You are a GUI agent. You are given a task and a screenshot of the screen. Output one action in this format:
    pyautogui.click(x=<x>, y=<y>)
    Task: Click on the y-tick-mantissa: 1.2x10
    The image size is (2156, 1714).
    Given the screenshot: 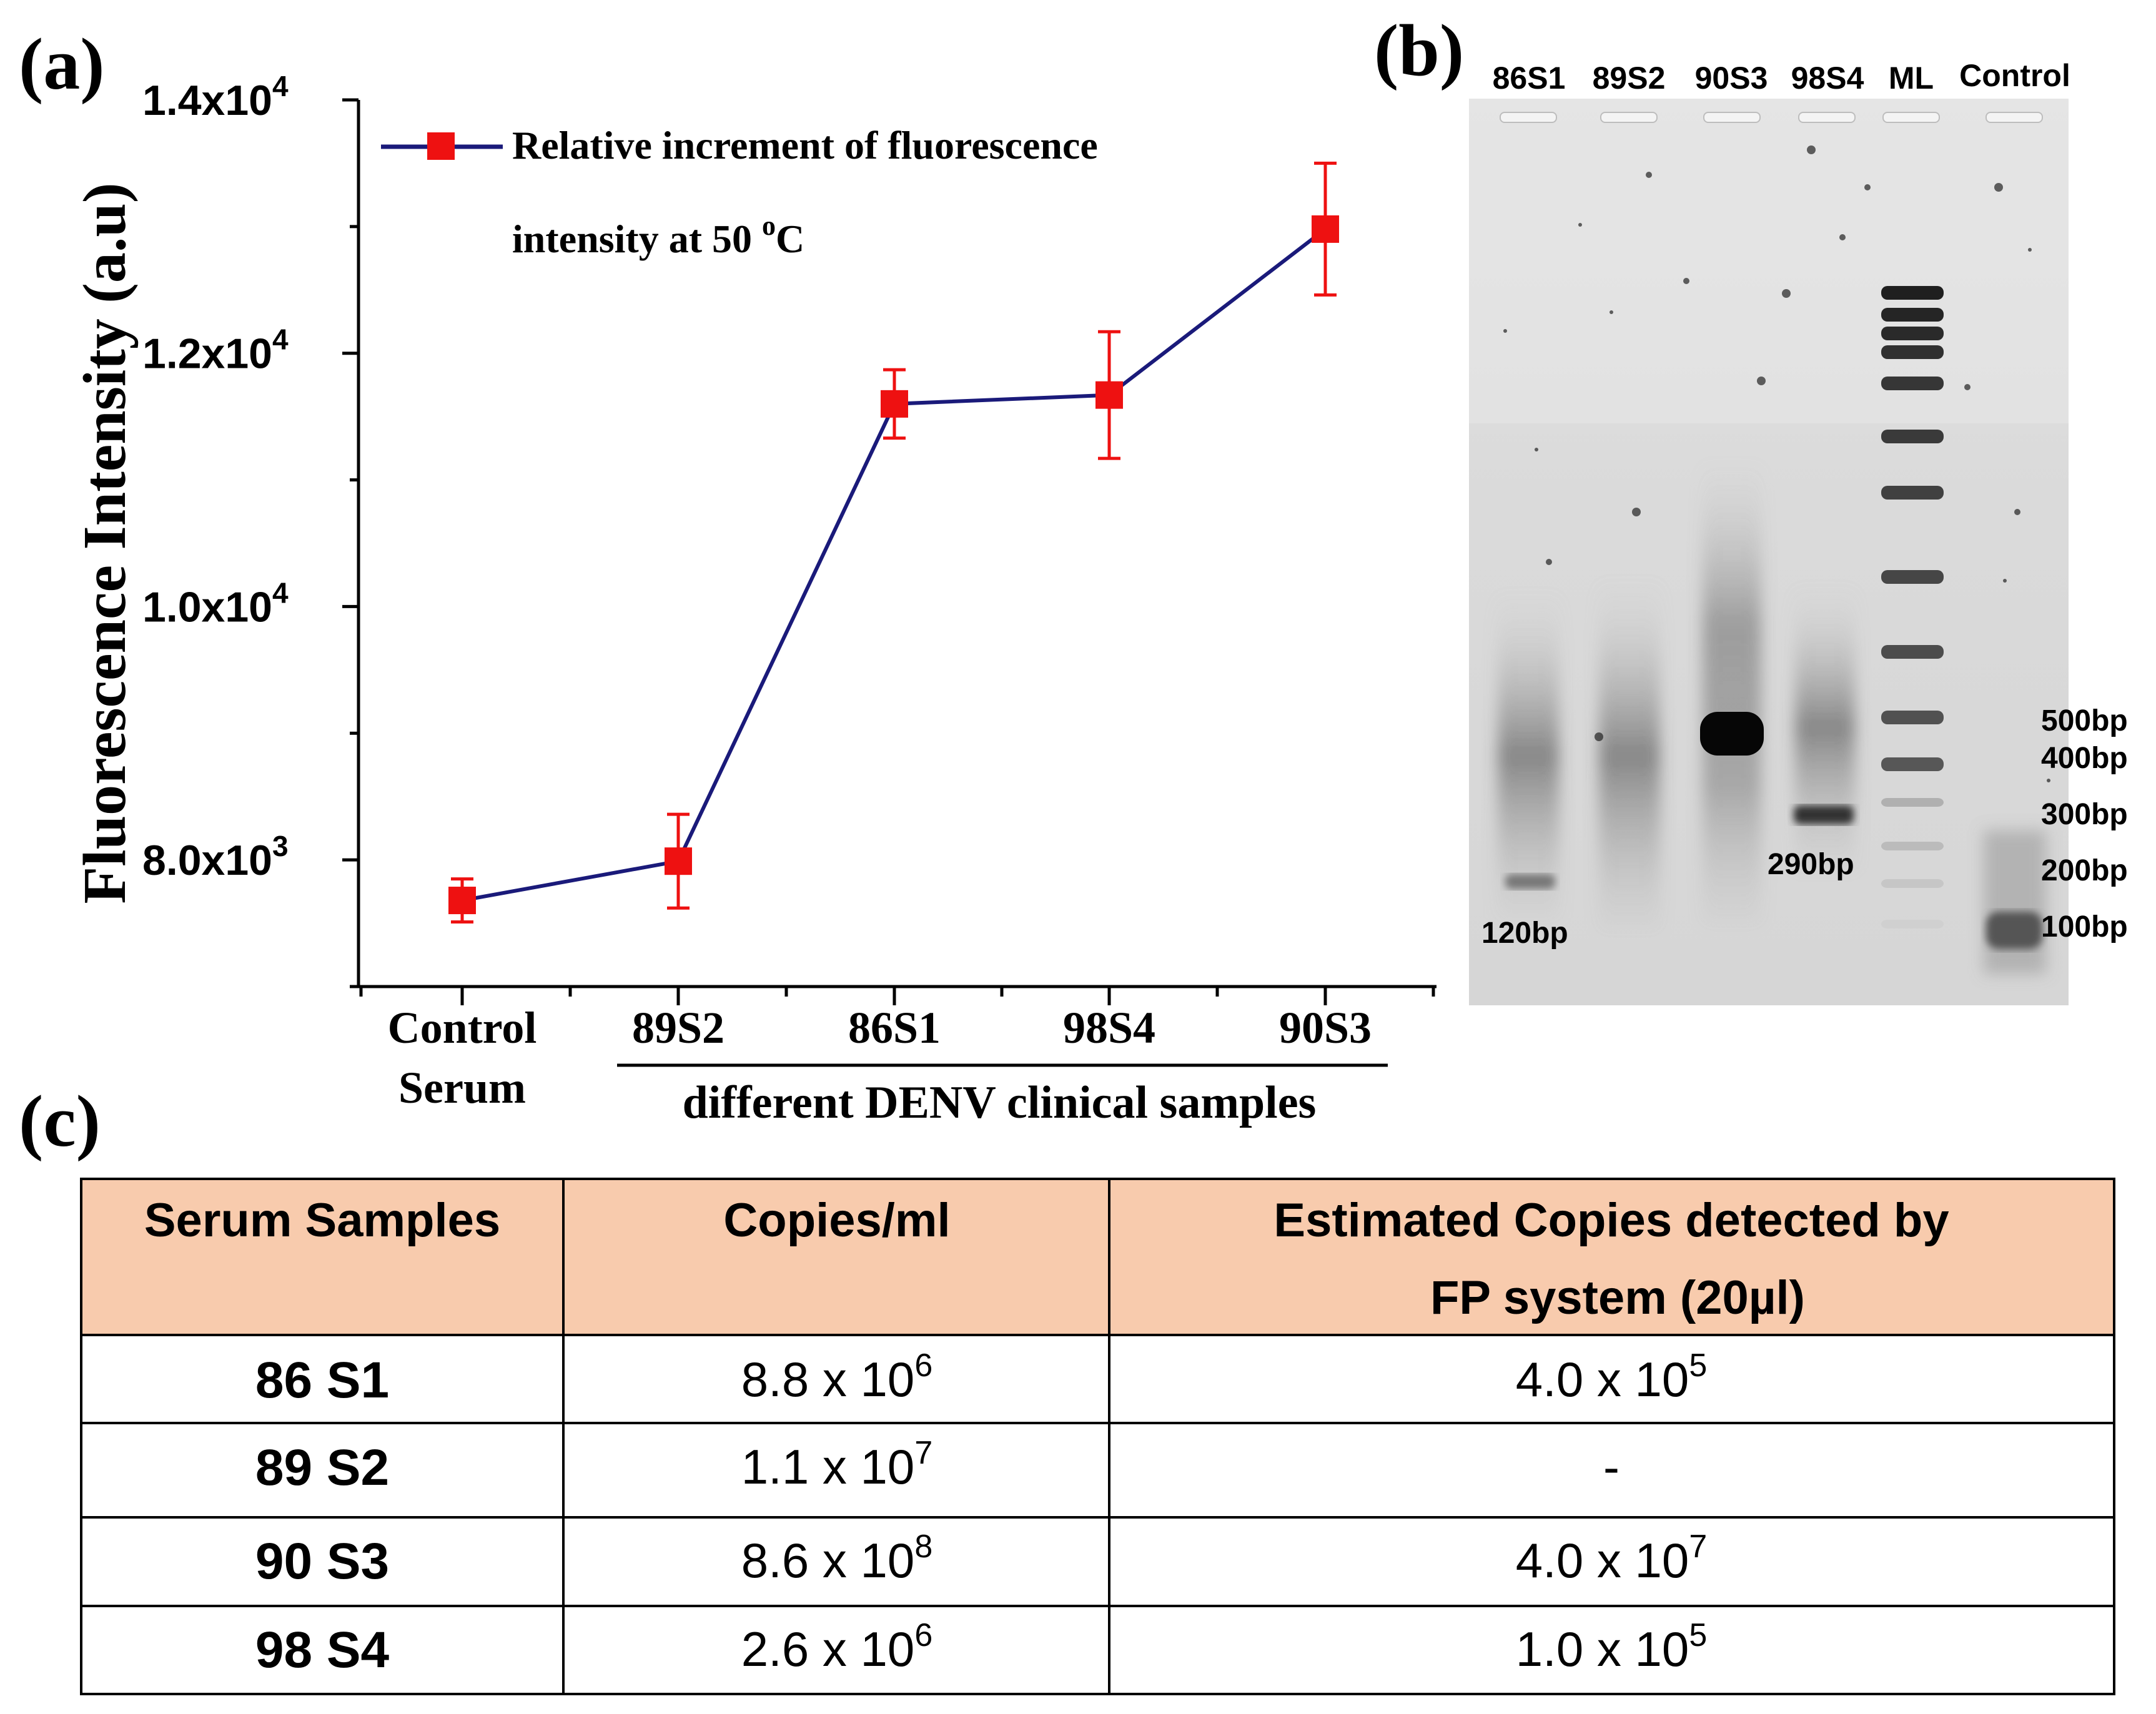 What is the action you would take?
    pyautogui.click(x=207, y=354)
    